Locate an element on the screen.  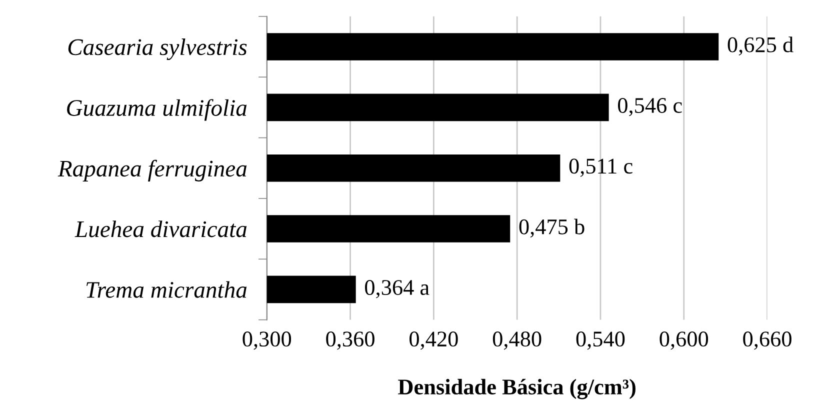
y-tick-label: Rapanea ferruginea is located at coordinates (152, 171).